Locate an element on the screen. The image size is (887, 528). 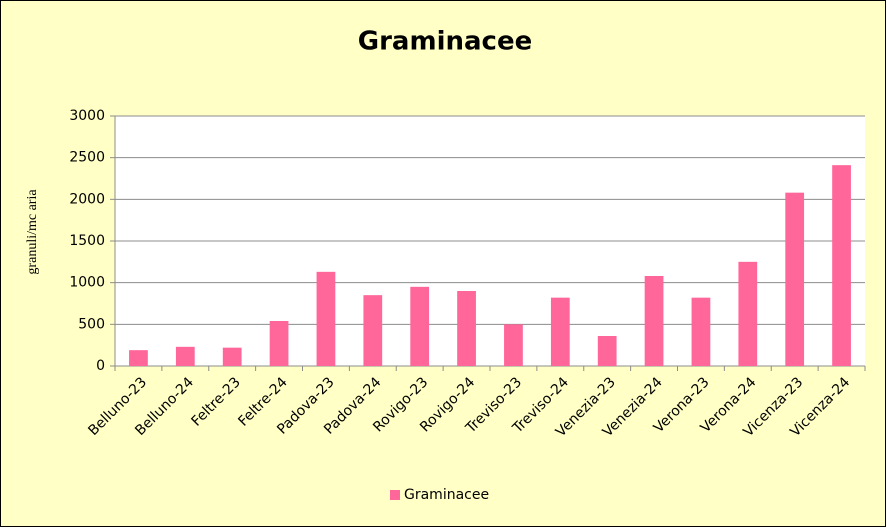
y-tick-label: 2500 is located at coordinates (87, 158).